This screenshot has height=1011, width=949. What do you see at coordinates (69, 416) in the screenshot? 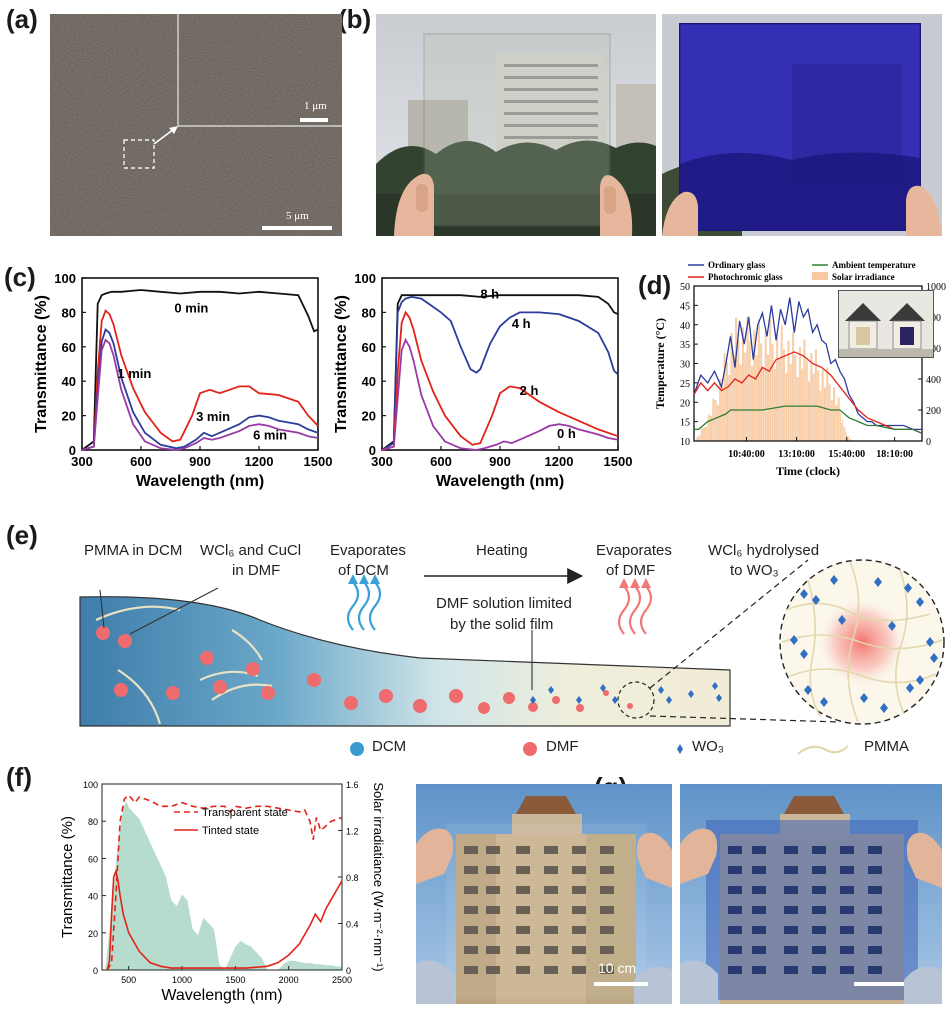
I see `y-tick-label: 20` at bounding box center [69, 416].